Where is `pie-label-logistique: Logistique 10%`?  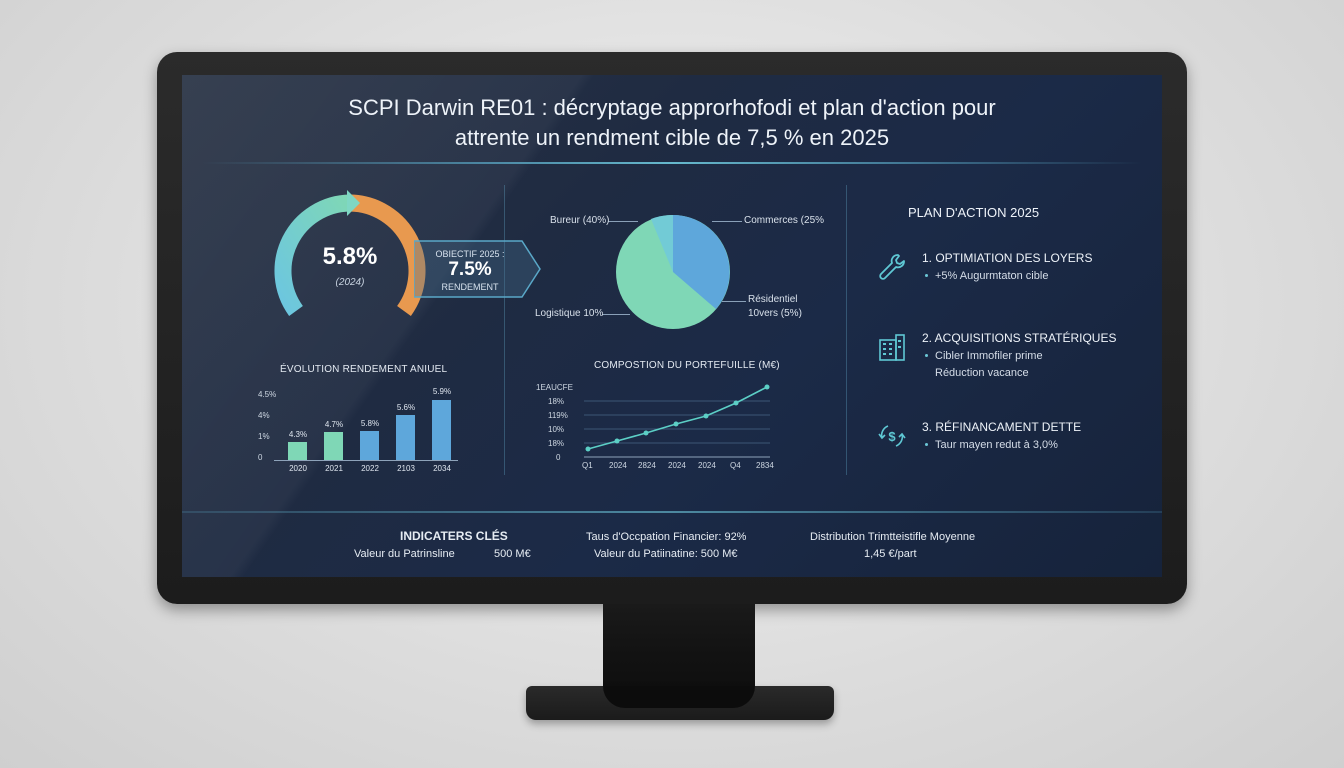
pie-label-logistique: Logistique 10% is located at coordinates (569, 313).